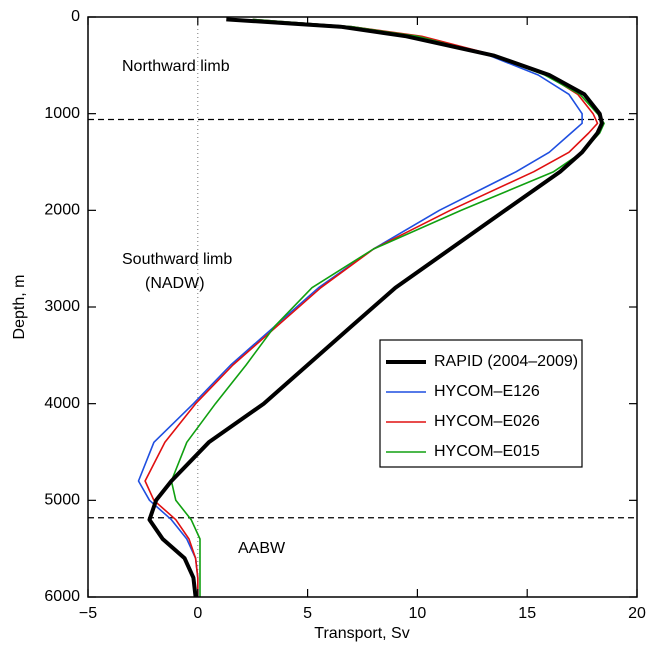 The width and height of the screenshot is (651, 649). Describe the element at coordinates (75, 16) in the screenshot. I see `y-tick-label: 0` at that location.